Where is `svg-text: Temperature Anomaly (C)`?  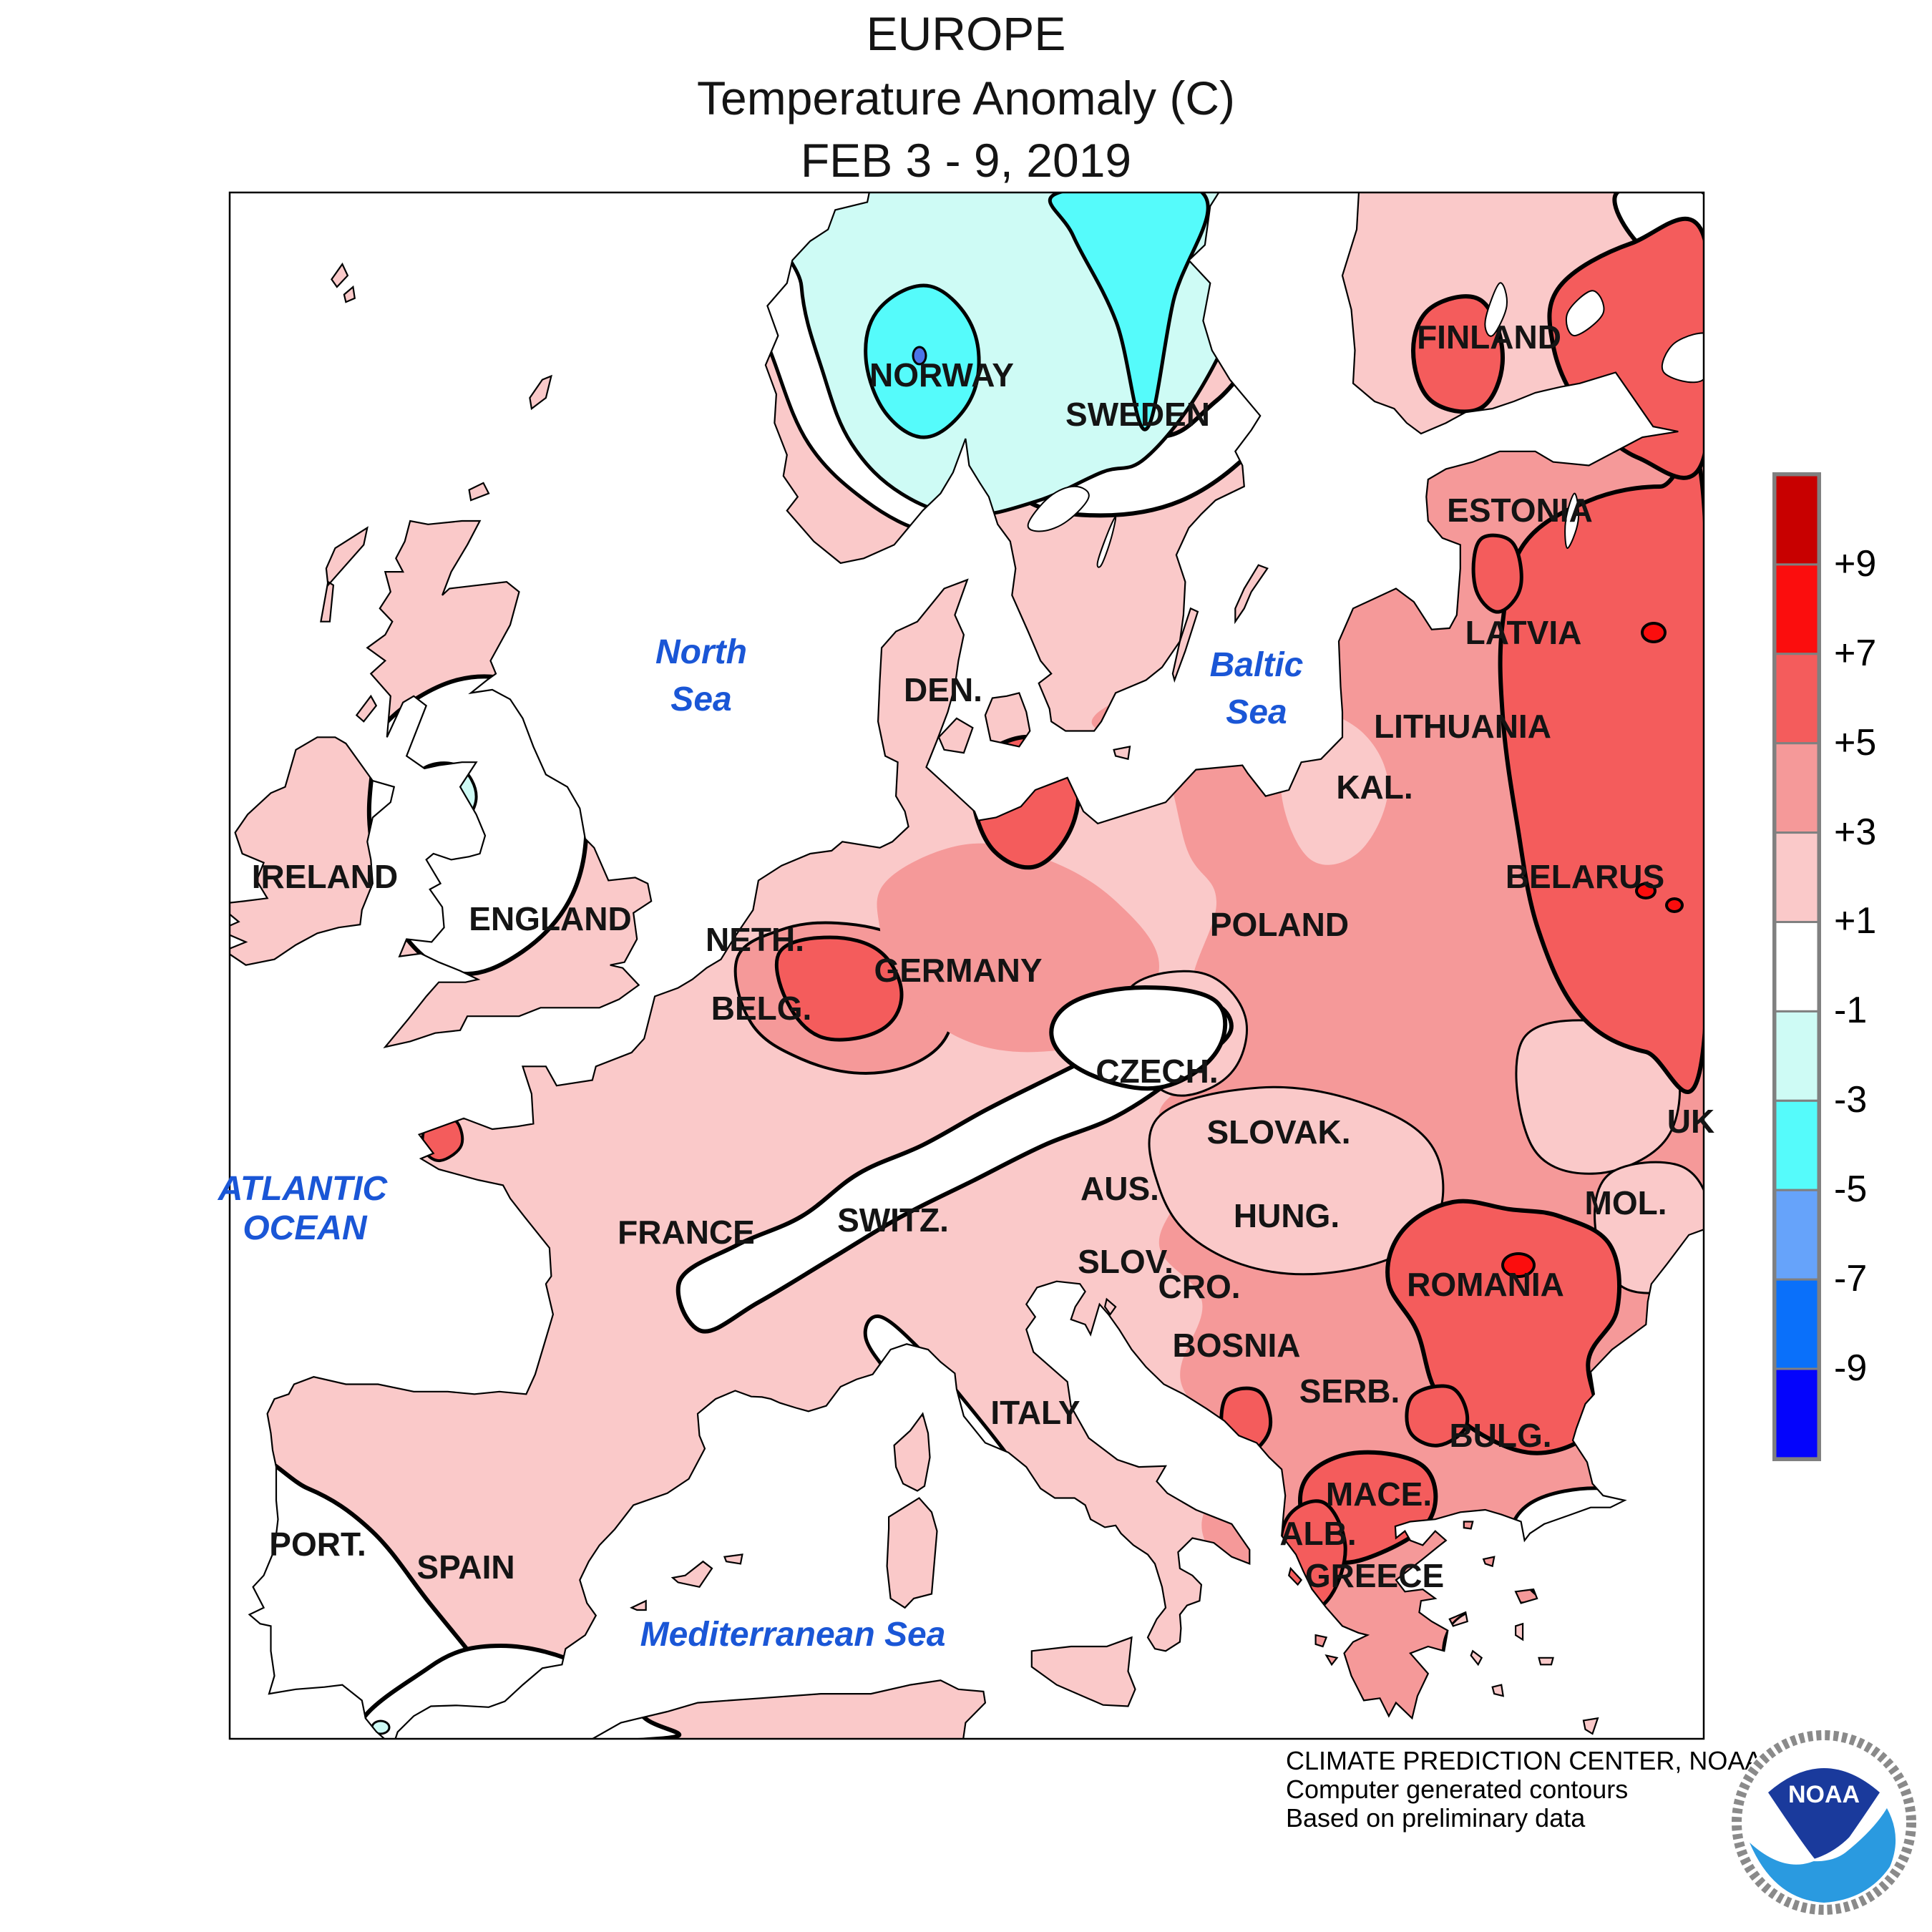 svg-text: Temperature Anomaly (C) is located at coordinates (966, 98).